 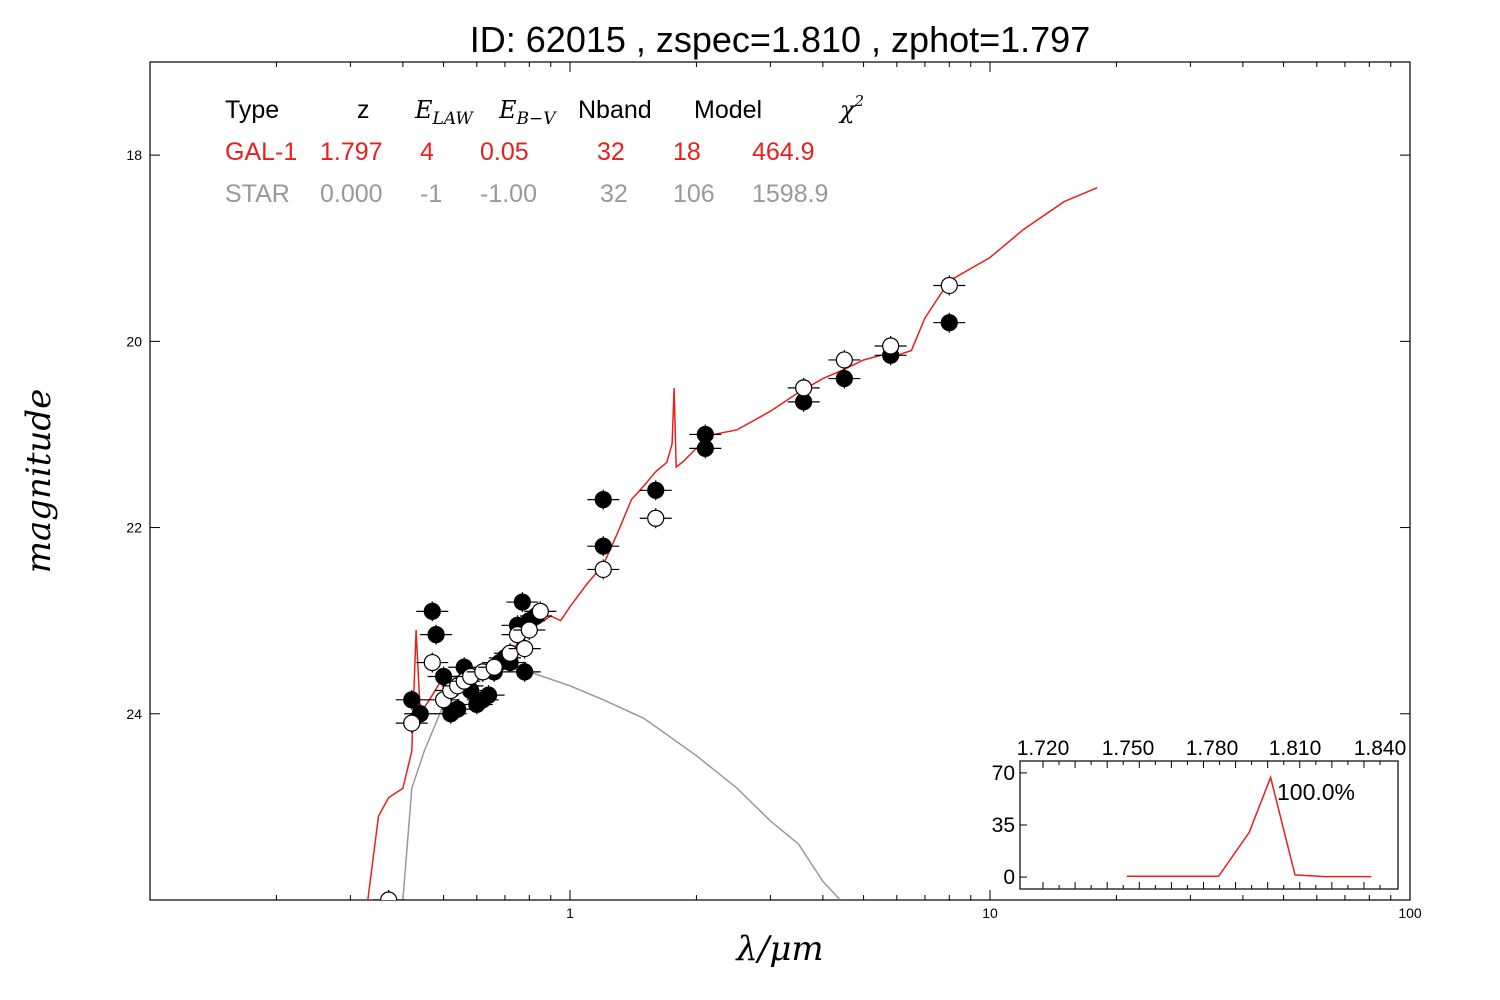 I want to click on redshift-pdf-line, so click(x=1249, y=826).